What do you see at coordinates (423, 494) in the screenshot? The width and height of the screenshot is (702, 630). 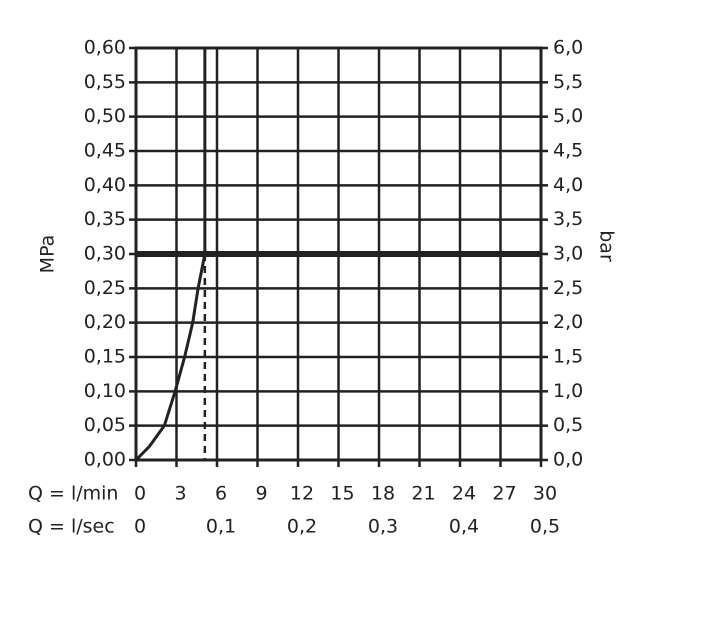 I see `x-tick-label: 21` at bounding box center [423, 494].